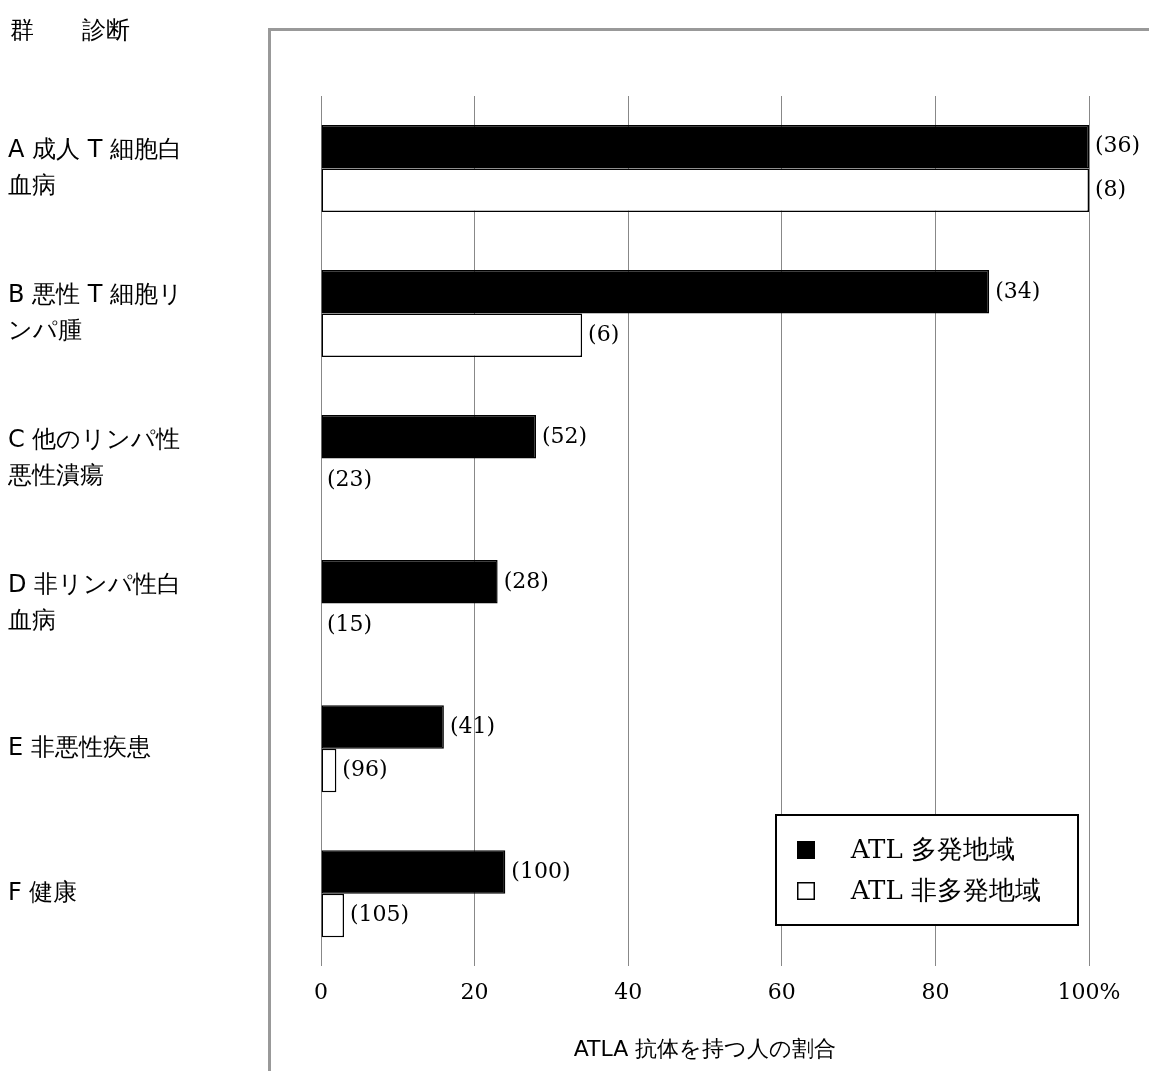  What do you see at coordinates (541, 870) in the screenshot?
I see `annotation: (100)` at bounding box center [541, 870].